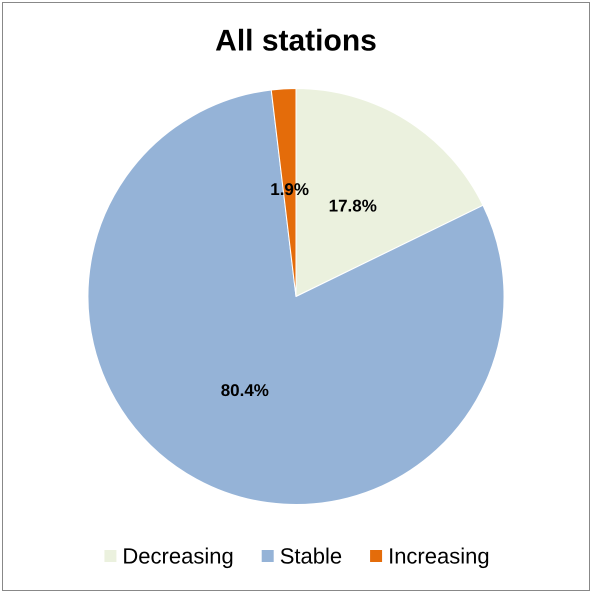 The width and height of the screenshot is (592, 593). What do you see at coordinates (311, 556) in the screenshot?
I see `legend-label: Stable` at bounding box center [311, 556].